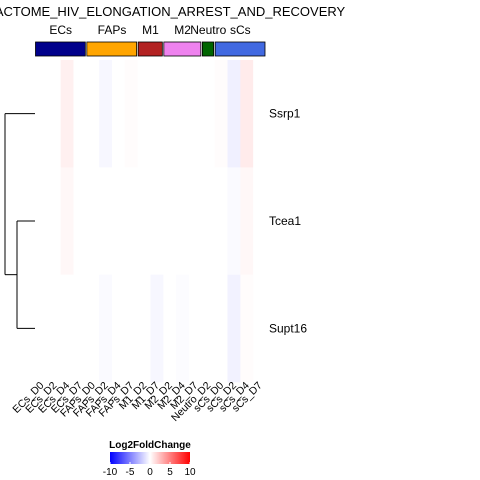 The image size is (480, 480). What do you see at coordinates (150, 445) in the screenshot?
I see `legend-title: Log2FoldChange` at bounding box center [150, 445].